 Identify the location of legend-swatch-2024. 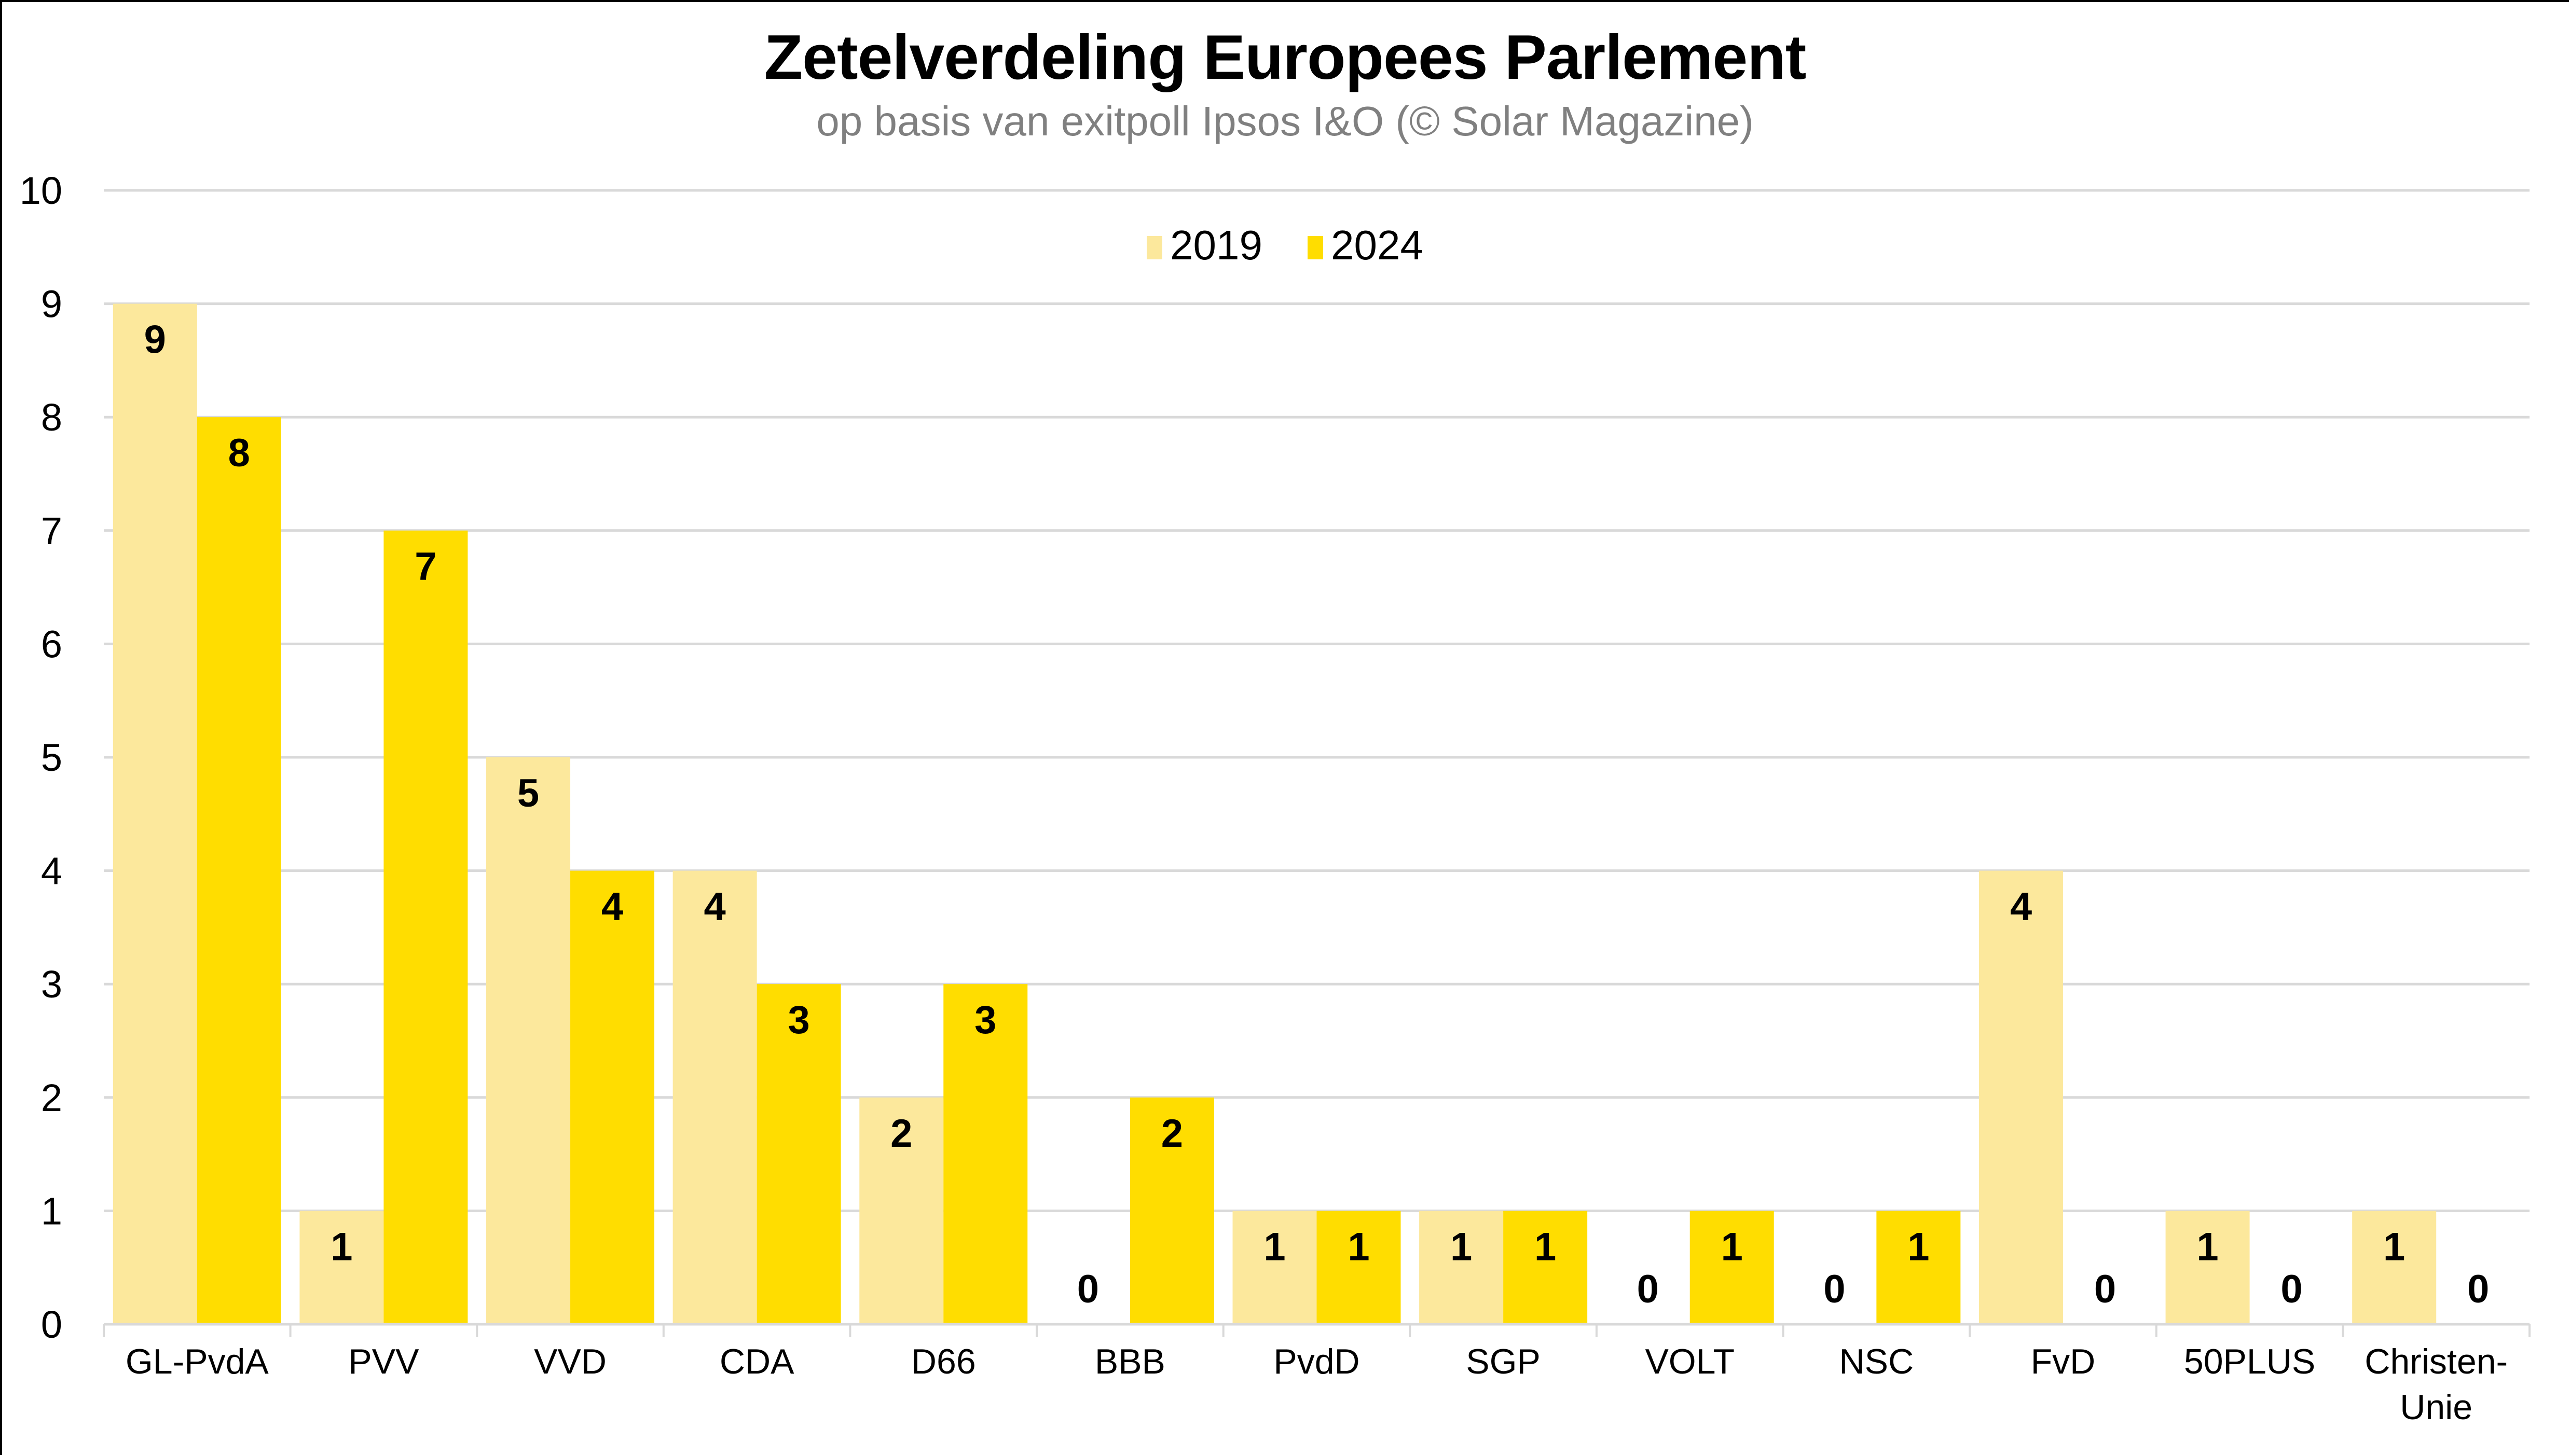
(1316, 247).